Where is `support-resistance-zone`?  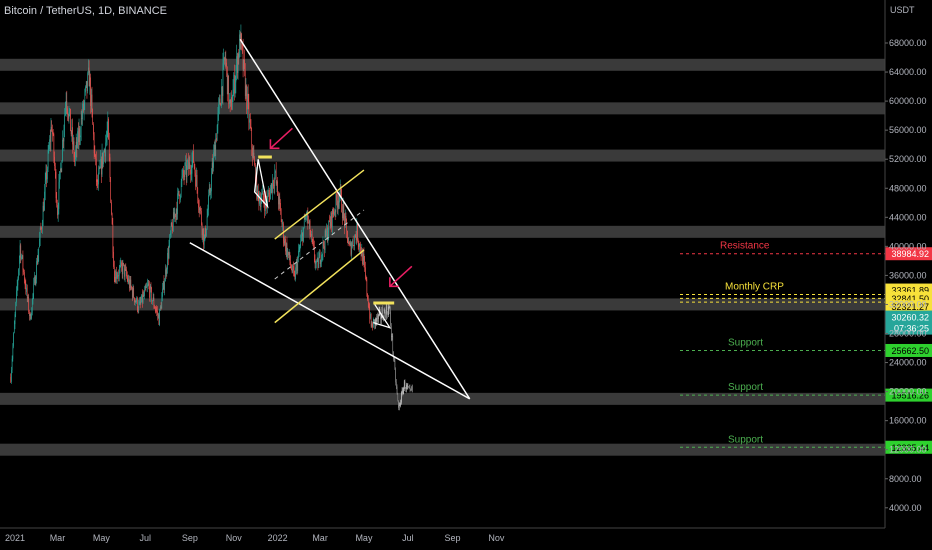 support-resistance-zone is located at coordinates (442, 449).